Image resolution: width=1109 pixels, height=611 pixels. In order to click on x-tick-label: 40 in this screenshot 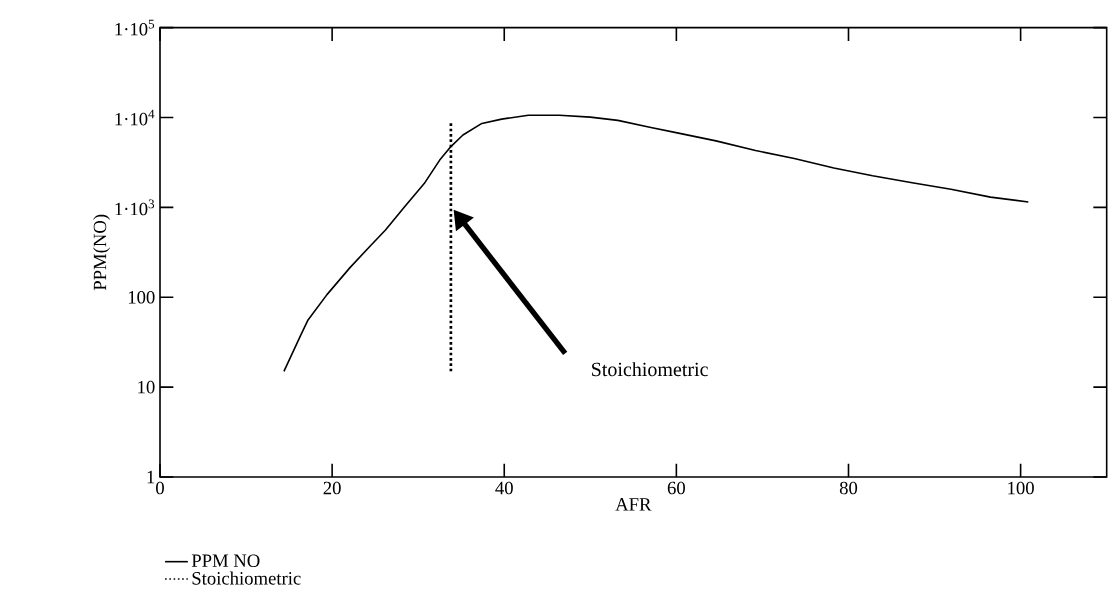, I will do `click(504, 488)`.